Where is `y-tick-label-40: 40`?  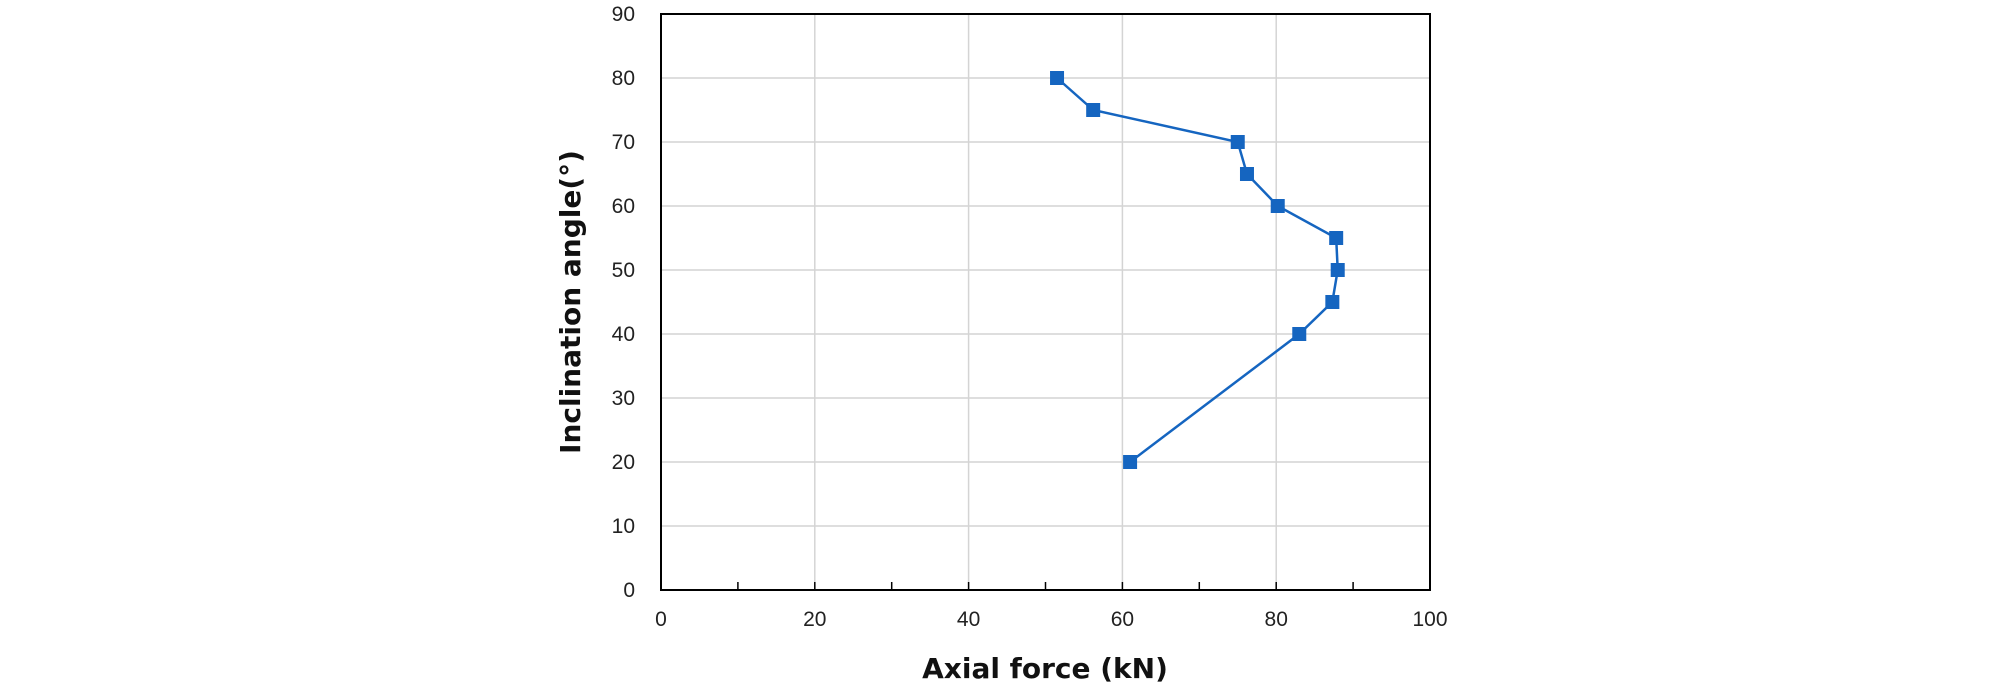 y-tick-label-40: 40 is located at coordinates (623, 334).